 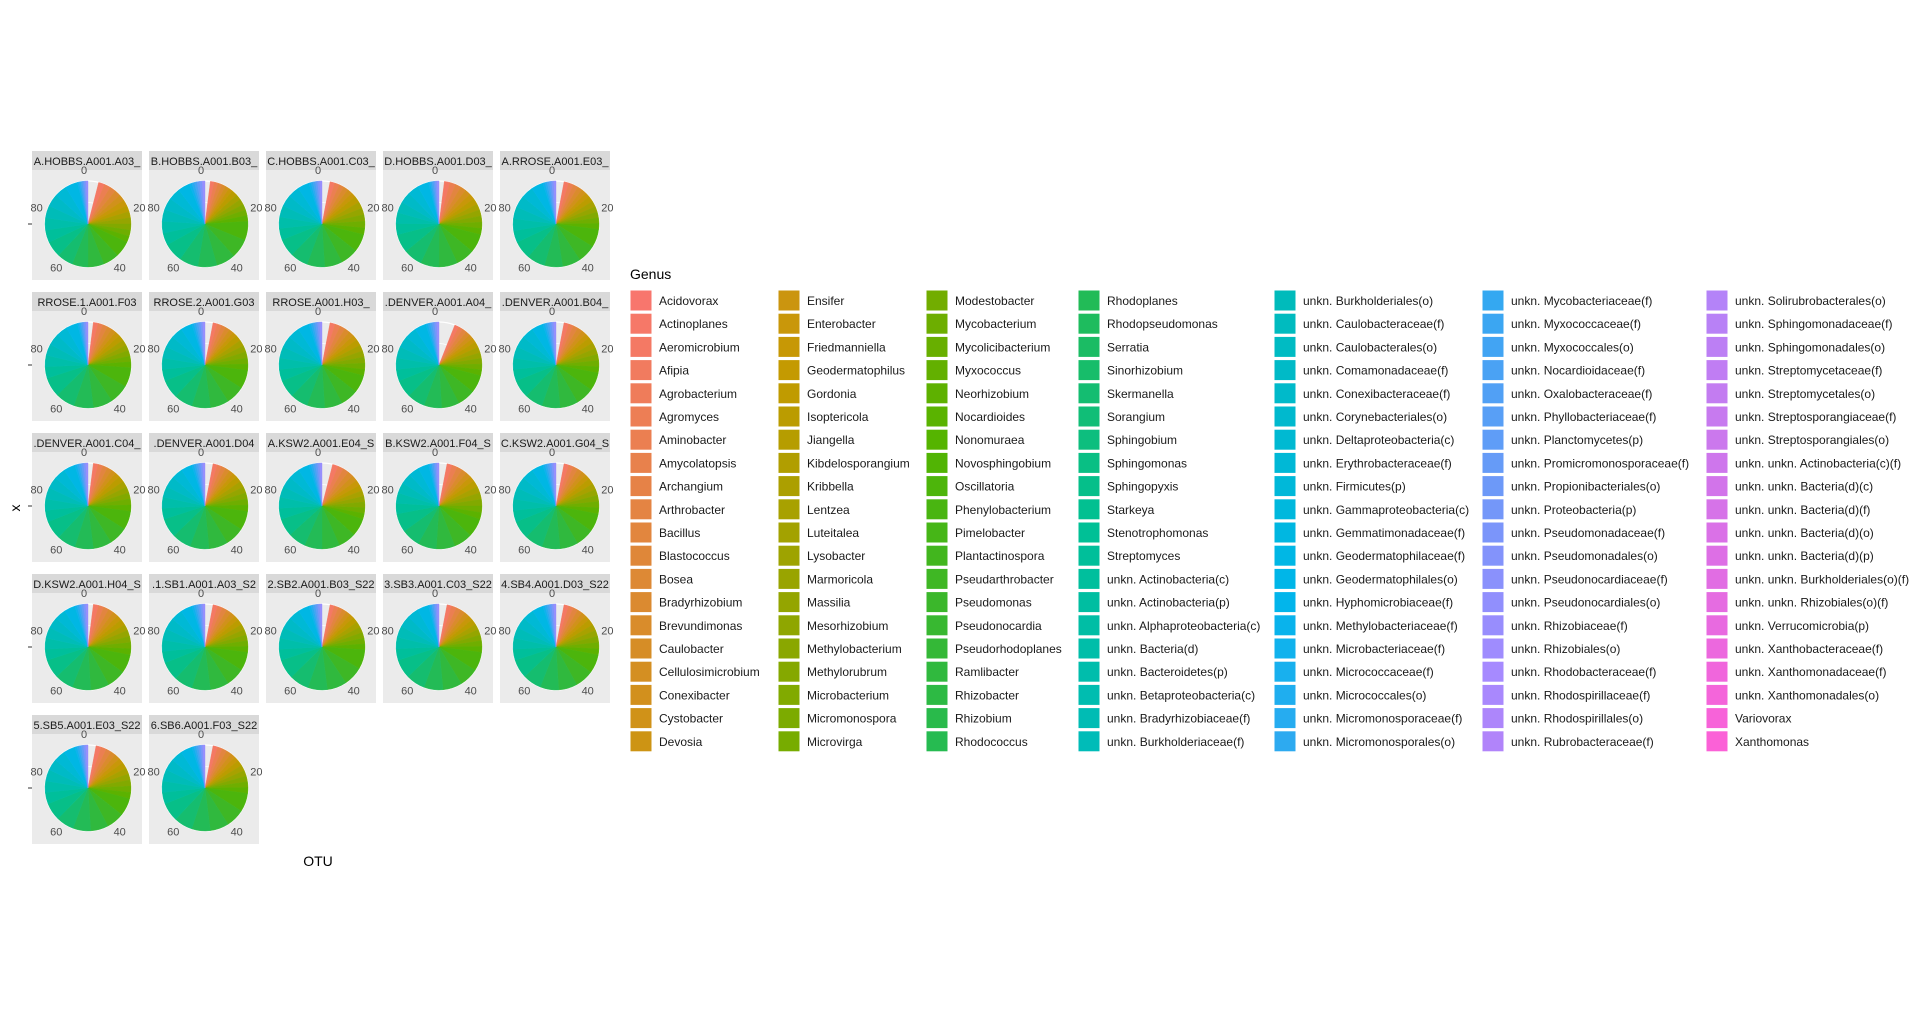 What do you see at coordinates (1374, 649) in the screenshot?
I see `legend-label: unkn. Microbacteriaceae(f)` at bounding box center [1374, 649].